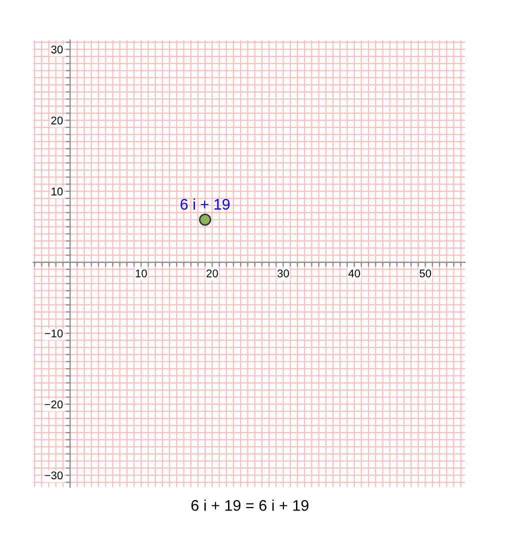 This screenshot has width=510, height=542. I want to click on annotation: 6 i + 19, so click(205, 204).